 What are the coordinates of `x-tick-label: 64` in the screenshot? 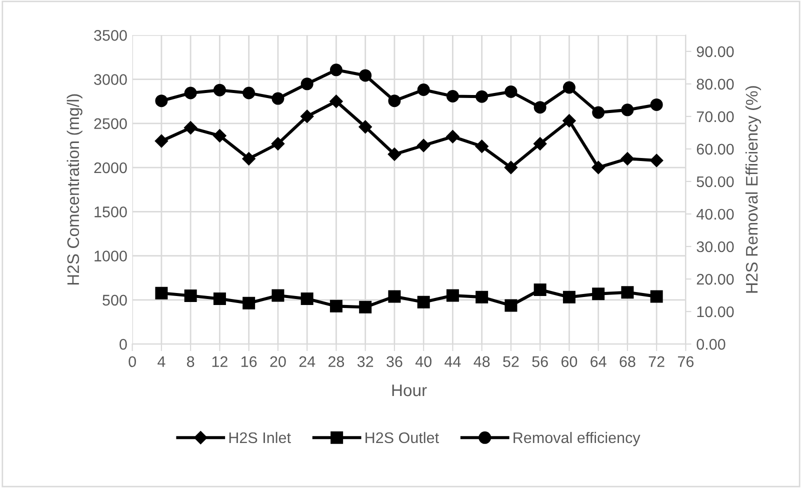 It's located at (598, 362).